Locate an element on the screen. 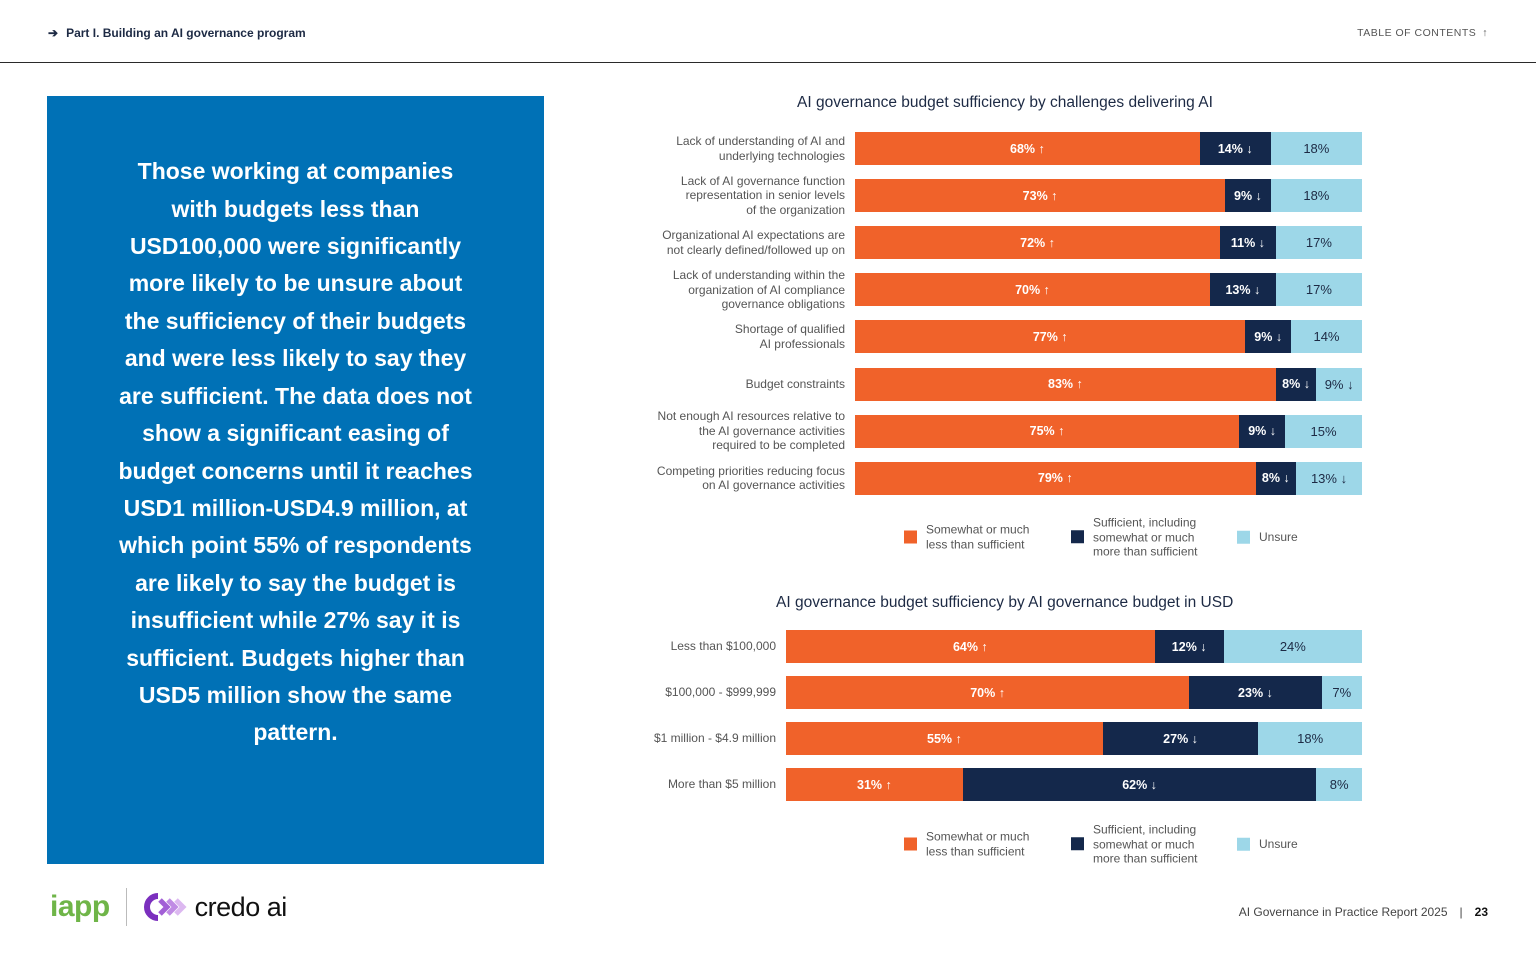  table-of-contents-link: TABLE OF CONTENTS ↑ is located at coordinates (1422, 33).